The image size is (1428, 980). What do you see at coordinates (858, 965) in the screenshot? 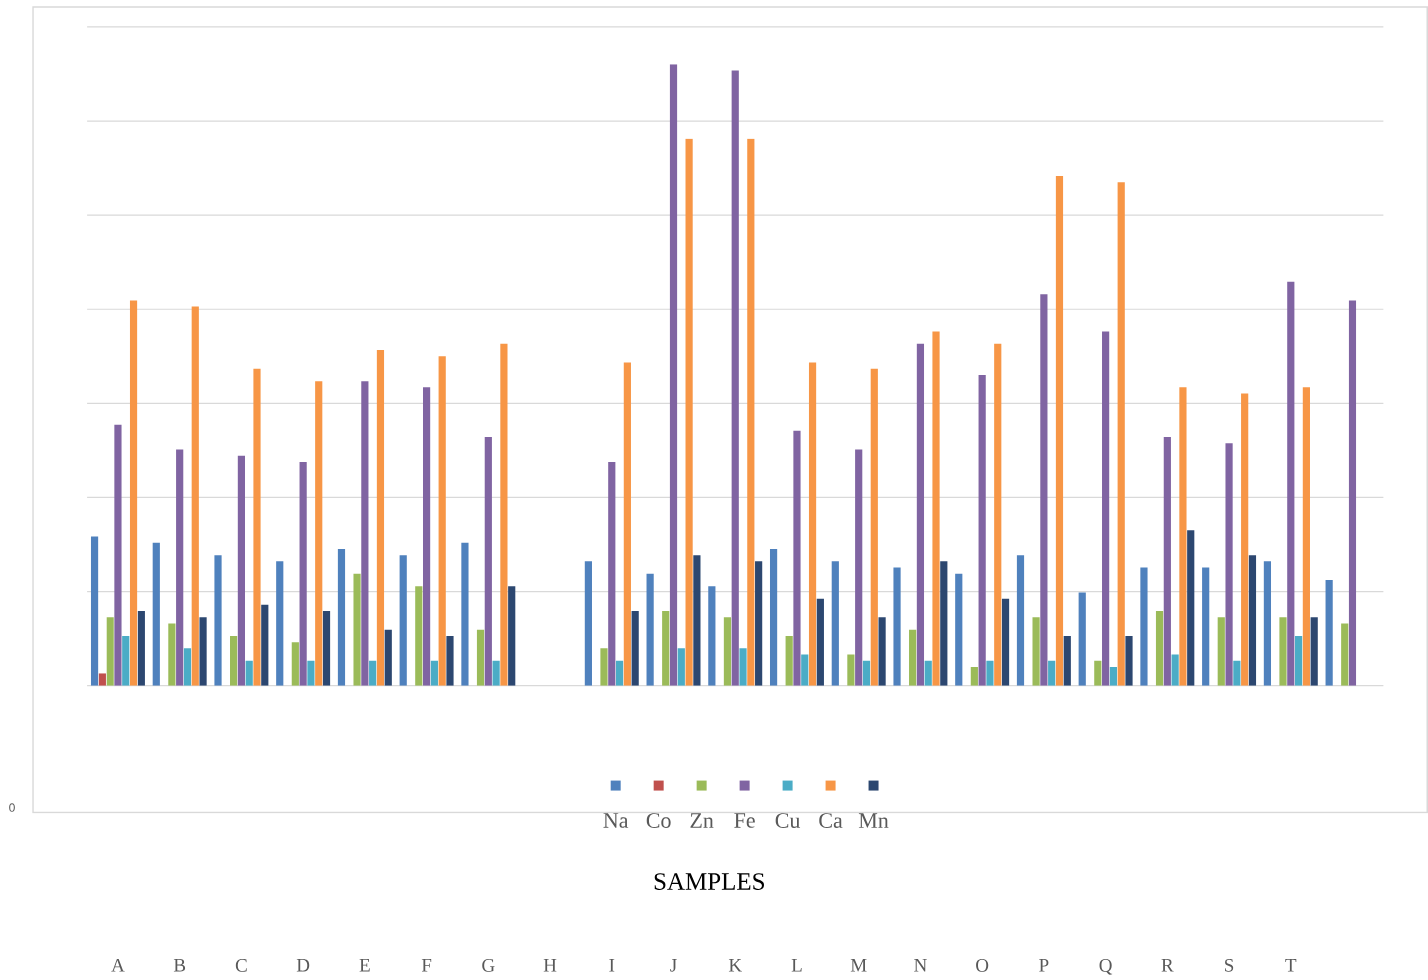
I see `x-tick-label: M` at bounding box center [858, 965].